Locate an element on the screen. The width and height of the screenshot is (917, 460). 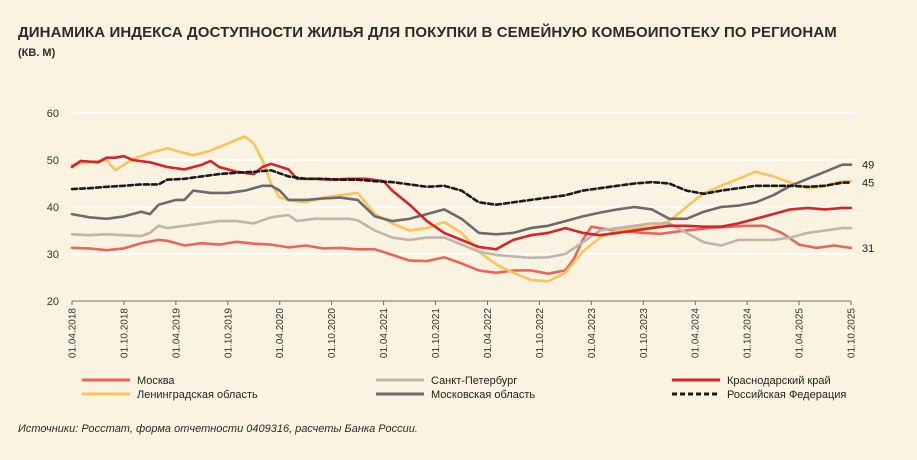
end-label: 45 is located at coordinates (868, 184).